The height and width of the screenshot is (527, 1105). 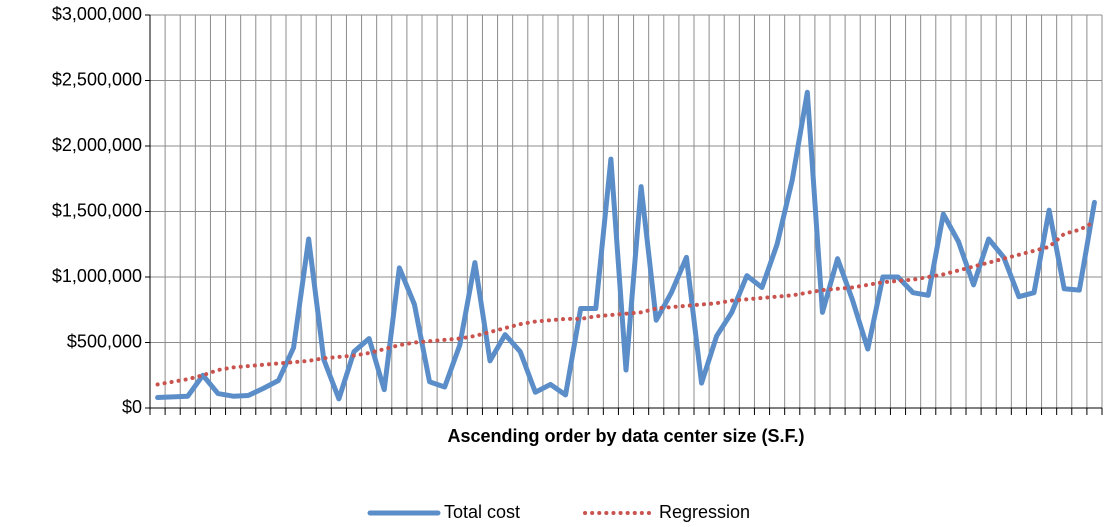 What do you see at coordinates (704, 512) in the screenshot?
I see `legend-label: Regression` at bounding box center [704, 512].